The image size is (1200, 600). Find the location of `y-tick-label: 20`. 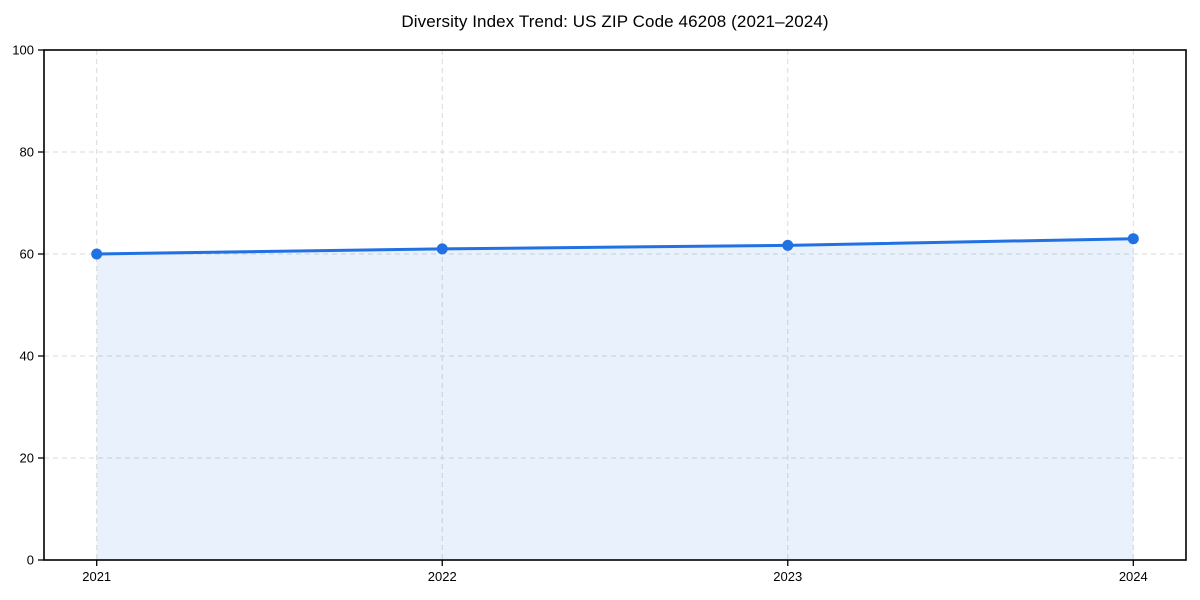

y-tick-label: 20 is located at coordinates (27, 458).